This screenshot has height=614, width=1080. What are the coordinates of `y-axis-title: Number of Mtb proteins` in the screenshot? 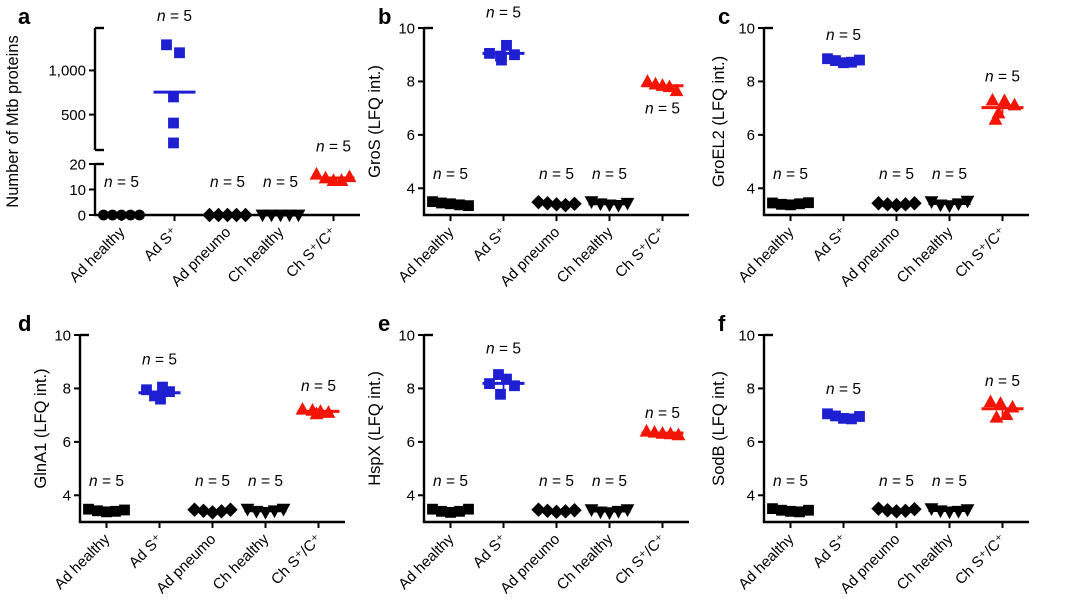 It's located at (13, 121).